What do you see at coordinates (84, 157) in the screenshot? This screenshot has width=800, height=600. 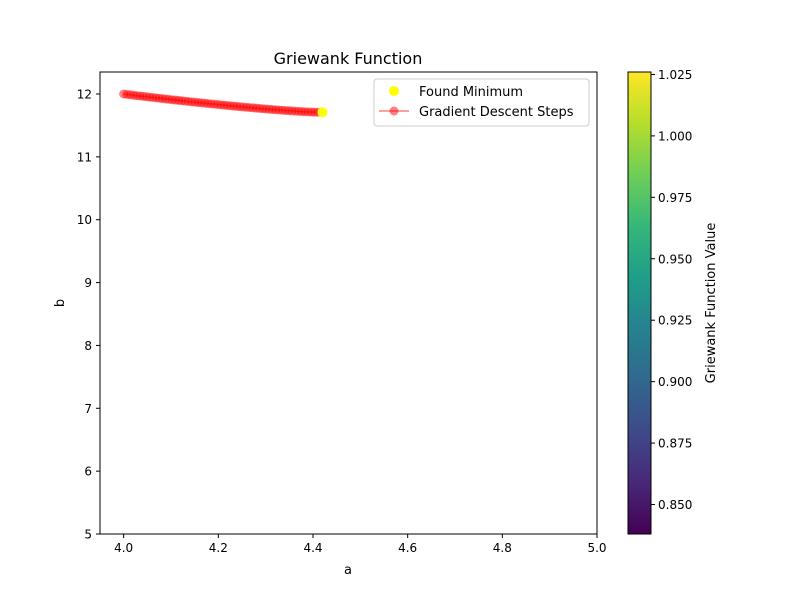 I see `y-tick-label: 11` at bounding box center [84, 157].